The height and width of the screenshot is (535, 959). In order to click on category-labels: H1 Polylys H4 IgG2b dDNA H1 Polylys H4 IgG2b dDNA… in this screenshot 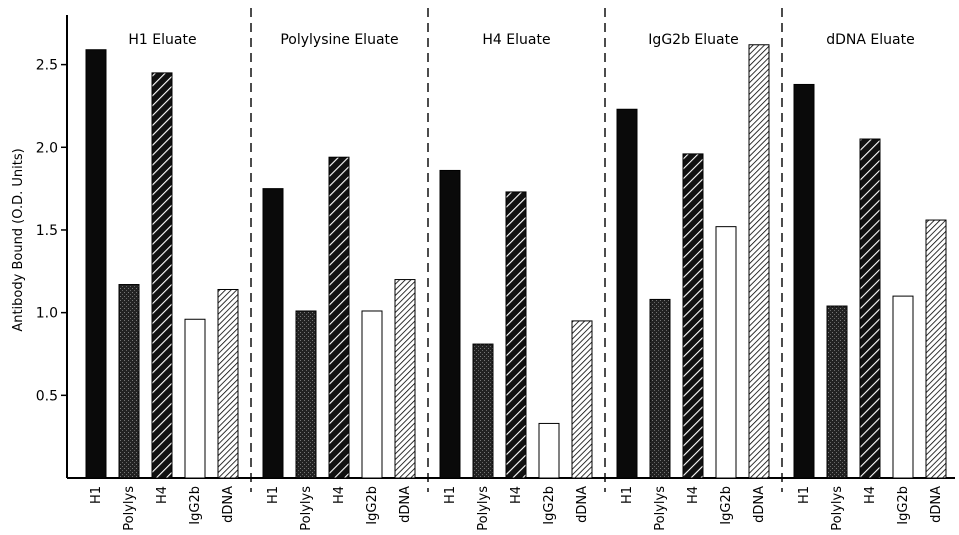, I will do `click(516, 508)`.